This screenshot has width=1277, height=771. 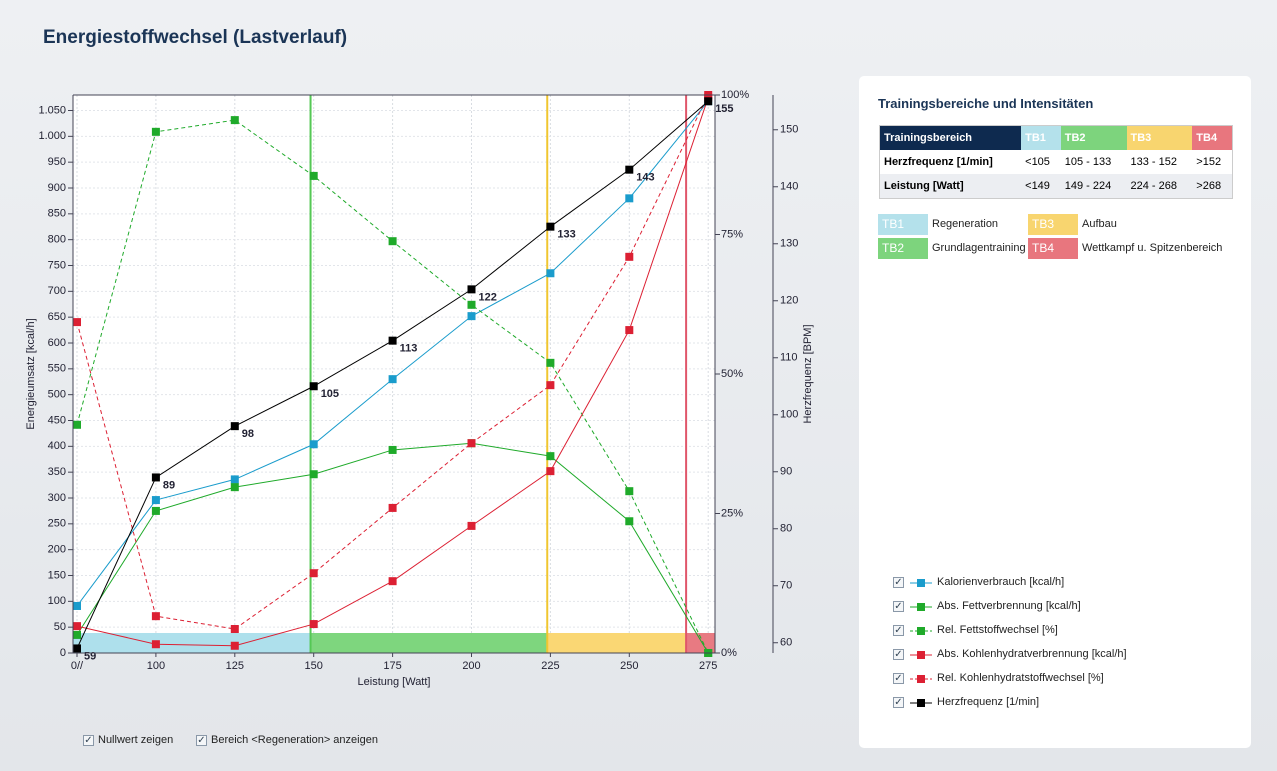 What do you see at coordinates (136, 740) in the screenshot?
I see `option-label: Nullwert zeigen` at bounding box center [136, 740].